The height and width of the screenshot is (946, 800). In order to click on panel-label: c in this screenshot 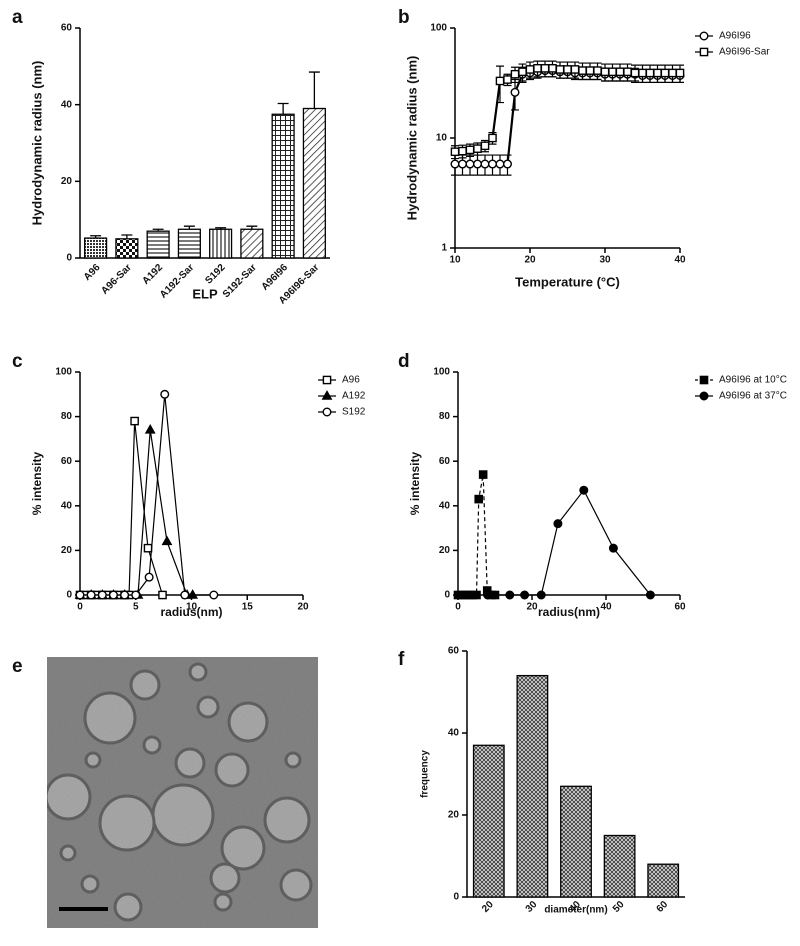, I will do `click(17, 361)`.